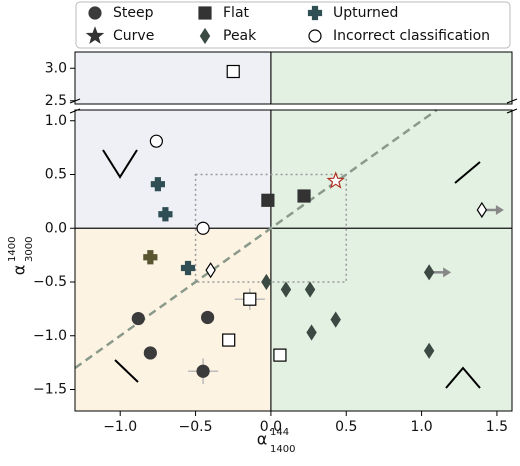 This screenshot has height=466, width=520. Describe the element at coordinates (56, 101) in the screenshot. I see `y-tick-label: 2.5` at that location.